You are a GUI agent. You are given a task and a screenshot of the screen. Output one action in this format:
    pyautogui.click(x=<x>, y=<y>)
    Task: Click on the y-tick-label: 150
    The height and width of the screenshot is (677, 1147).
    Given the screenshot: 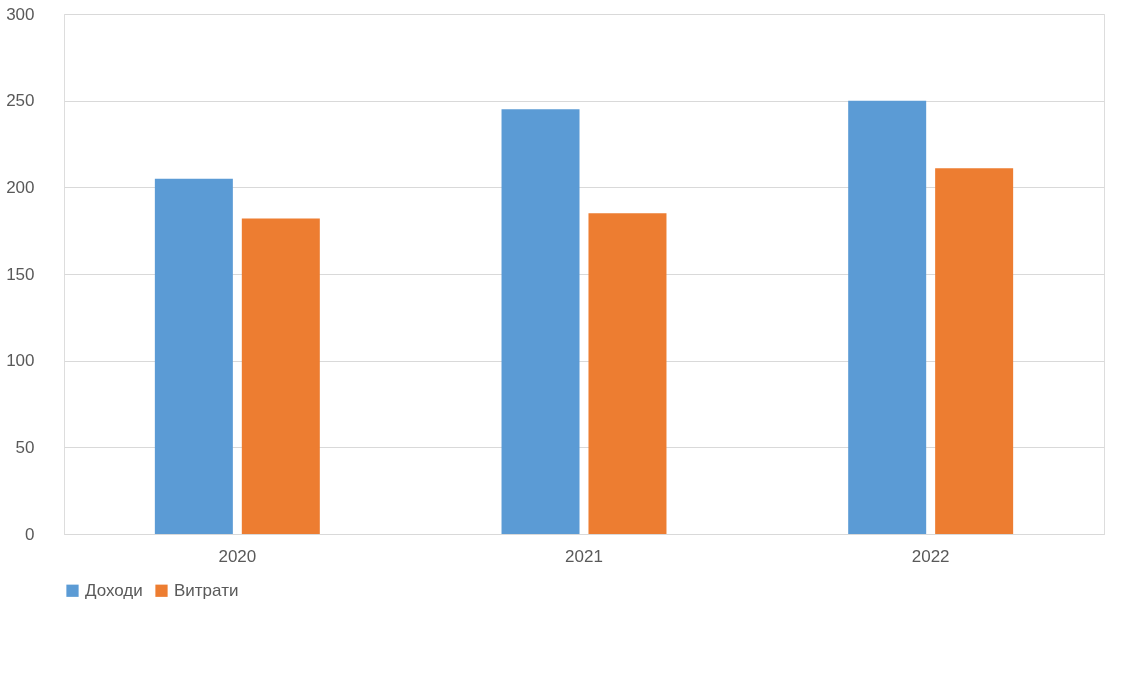 What is the action you would take?
    pyautogui.click(x=20, y=274)
    